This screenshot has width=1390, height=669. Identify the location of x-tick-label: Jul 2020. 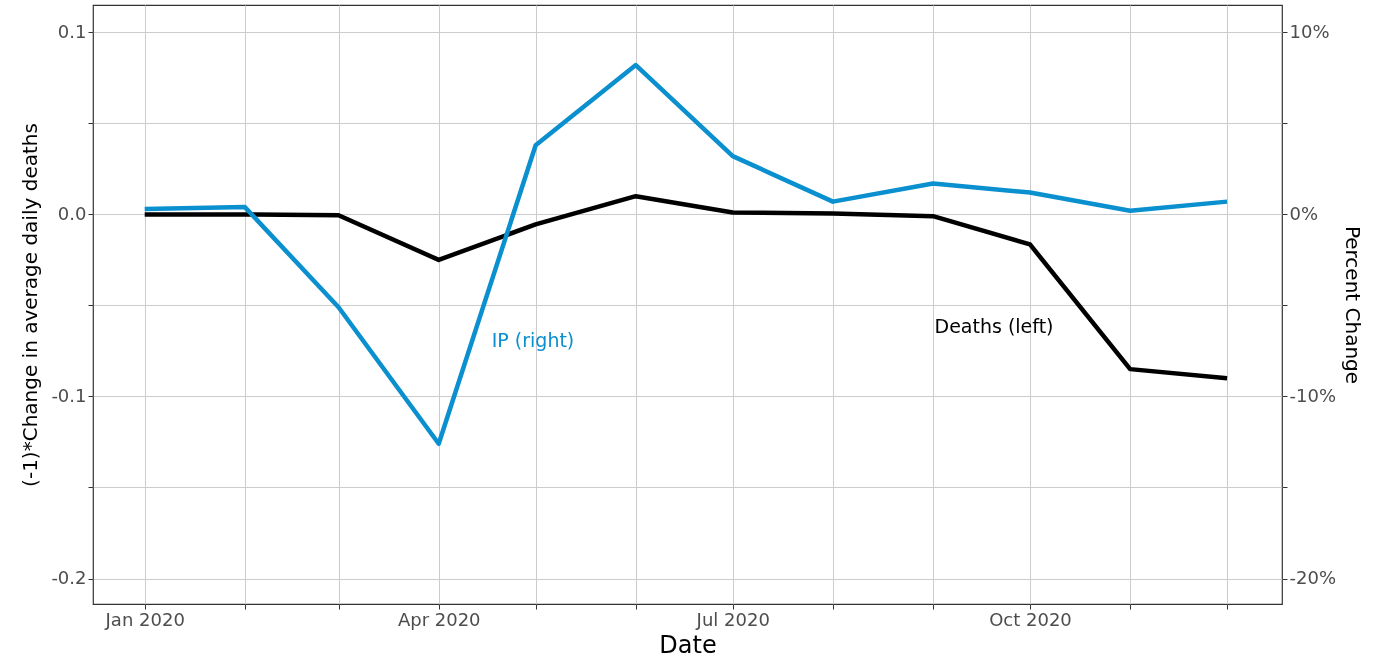
(732, 619).